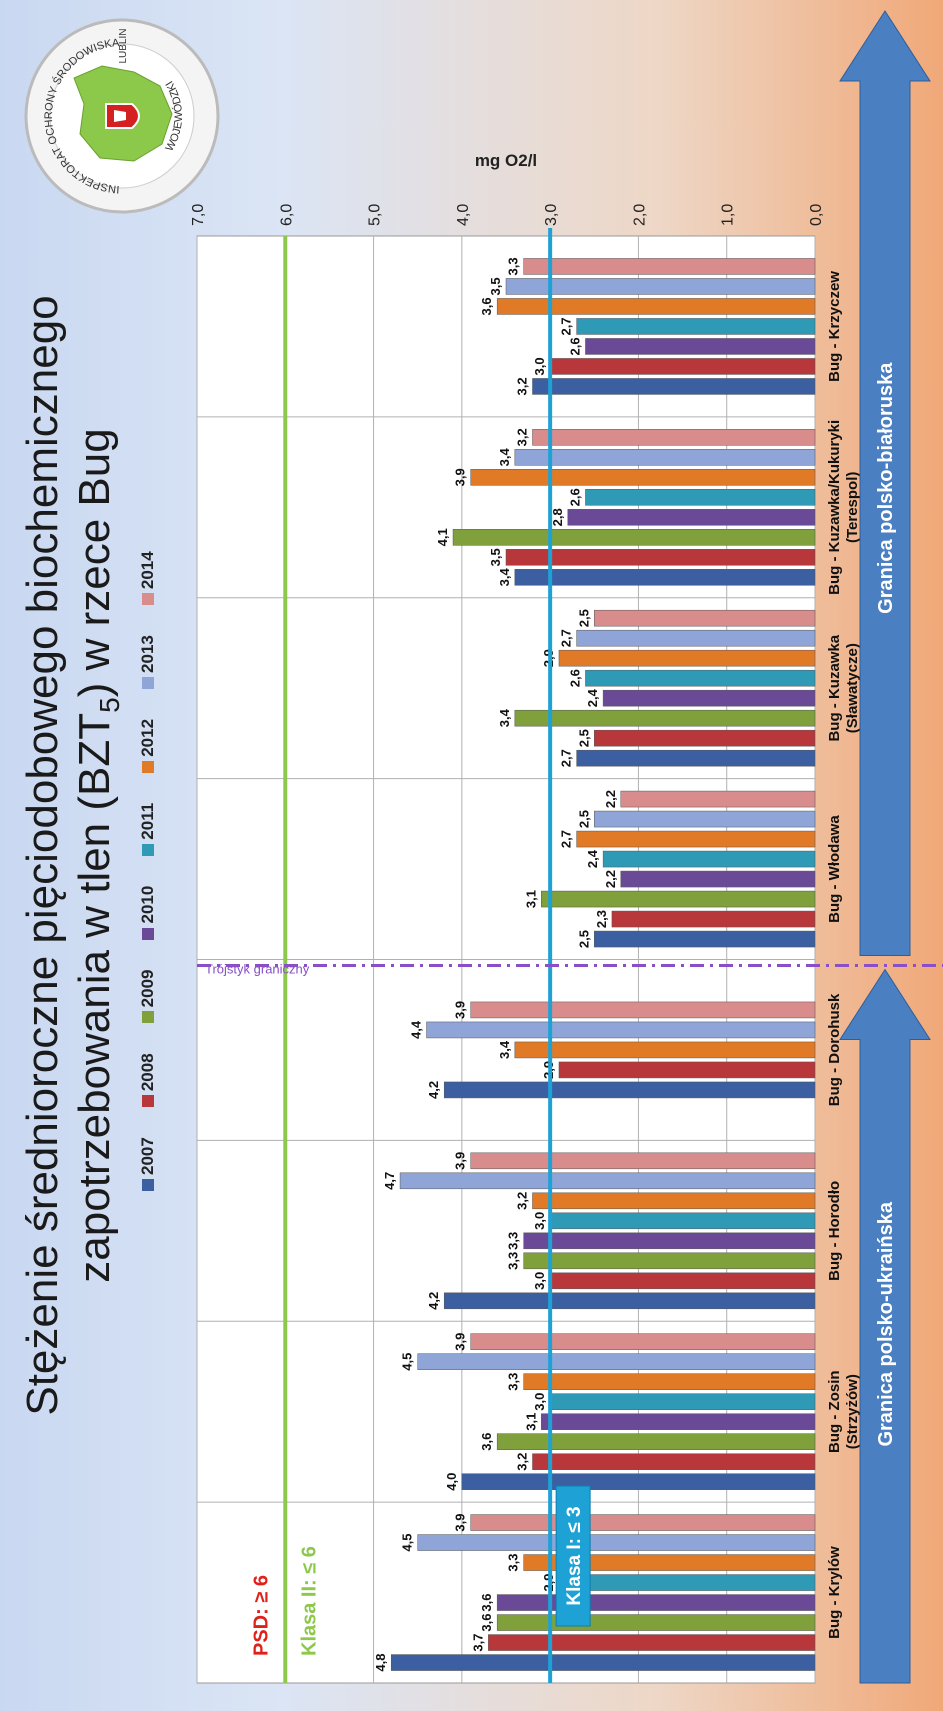  I want to click on klasa1-label: Klasa I: ≤ 3, so click(574, 1555).